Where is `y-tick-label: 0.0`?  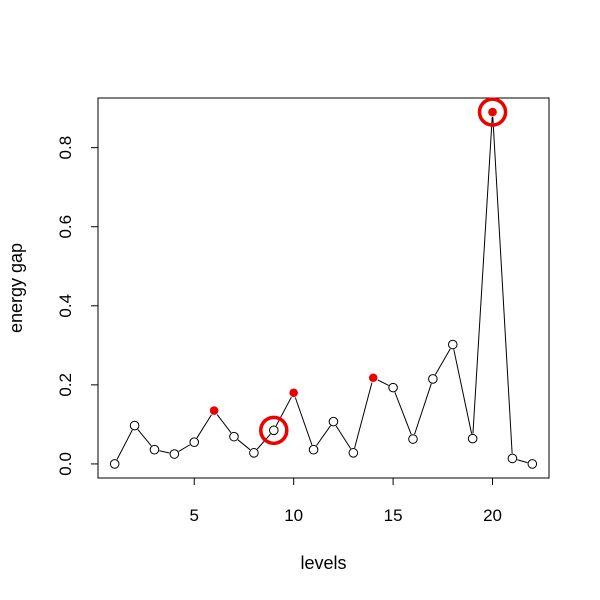 y-tick-label: 0.0 is located at coordinates (65, 464).